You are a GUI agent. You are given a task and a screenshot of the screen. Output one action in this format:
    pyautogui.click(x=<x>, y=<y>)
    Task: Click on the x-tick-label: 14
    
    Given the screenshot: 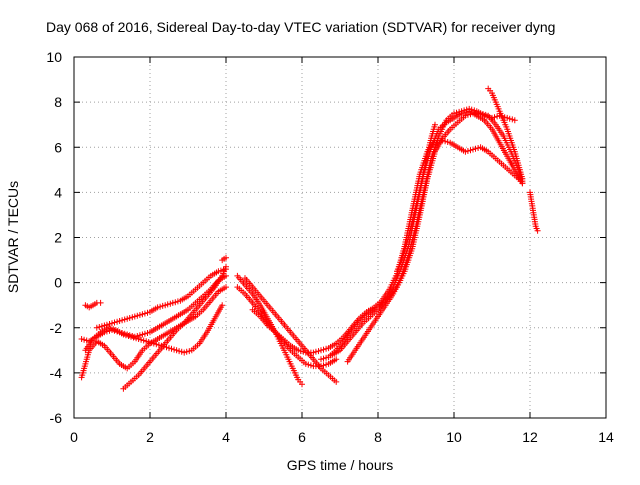 What is the action you would take?
    pyautogui.click(x=606, y=437)
    